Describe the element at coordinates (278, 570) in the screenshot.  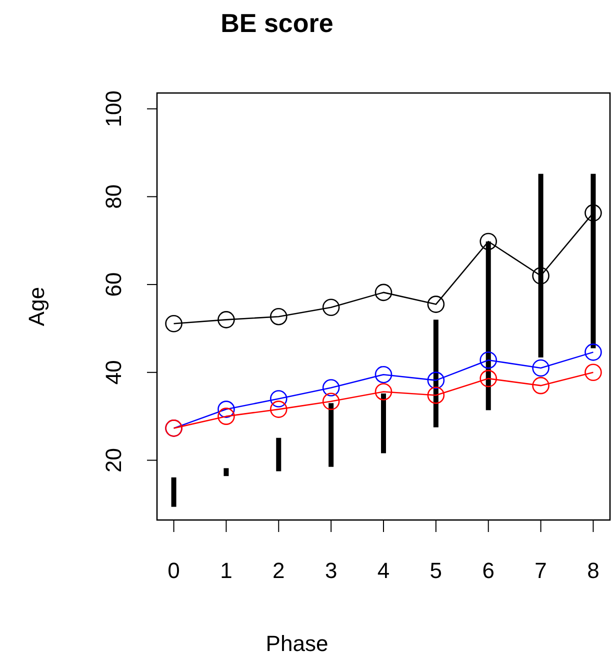
I see `x-tick-label: 2` at that location.